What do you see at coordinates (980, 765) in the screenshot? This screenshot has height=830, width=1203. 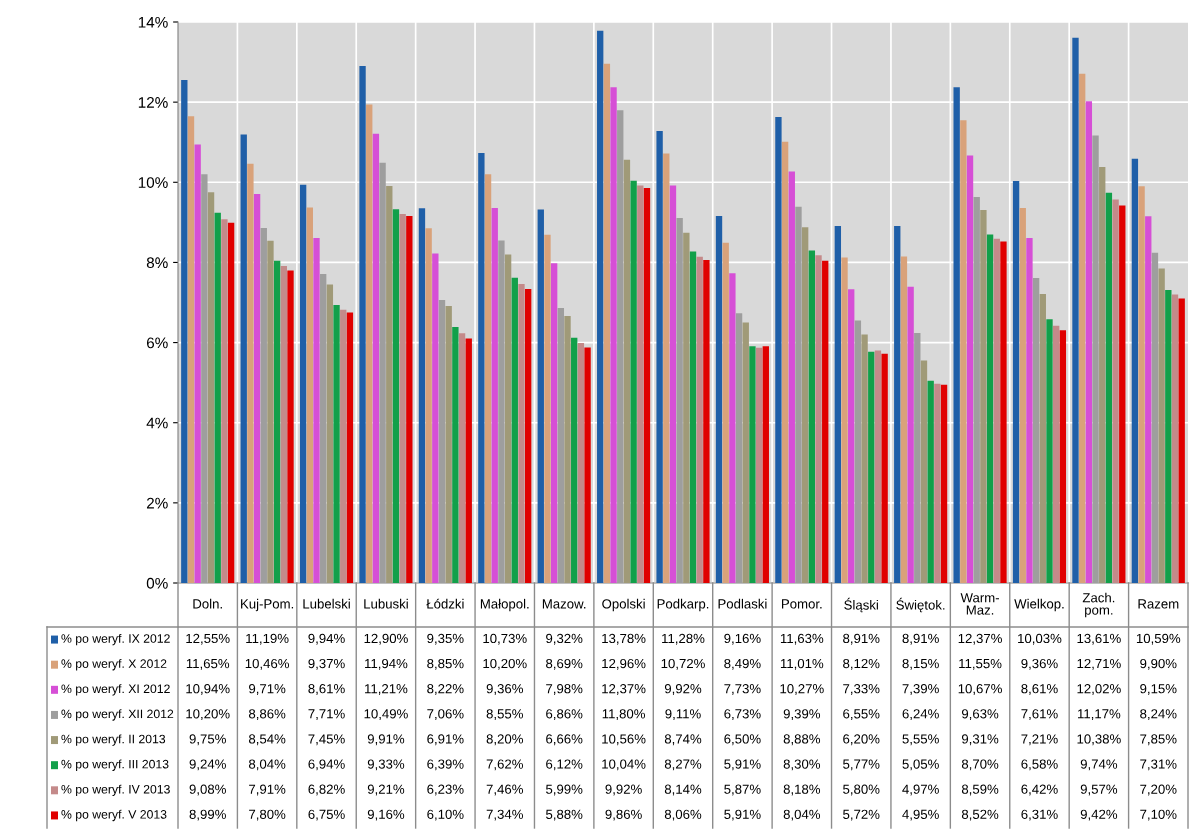 I see `data-label: 8,70%` at bounding box center [980, 765].